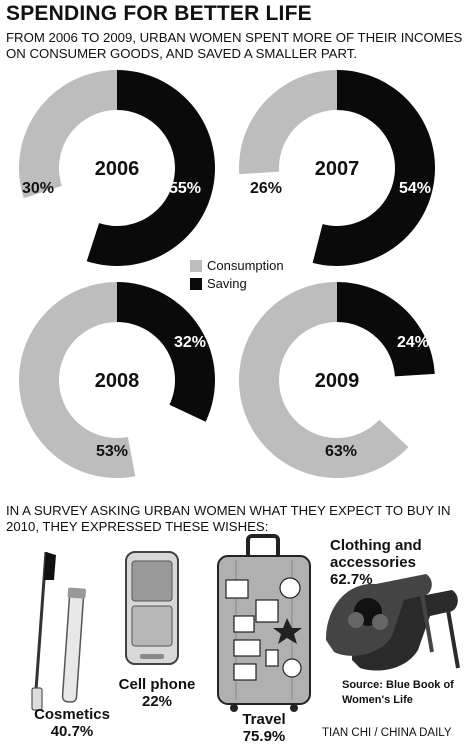 The width and height of the screenshot is (470, 755). Describe the element at coordinates (337, 381) in the screenshot. I see `donut-year-label: 2009` at that location.